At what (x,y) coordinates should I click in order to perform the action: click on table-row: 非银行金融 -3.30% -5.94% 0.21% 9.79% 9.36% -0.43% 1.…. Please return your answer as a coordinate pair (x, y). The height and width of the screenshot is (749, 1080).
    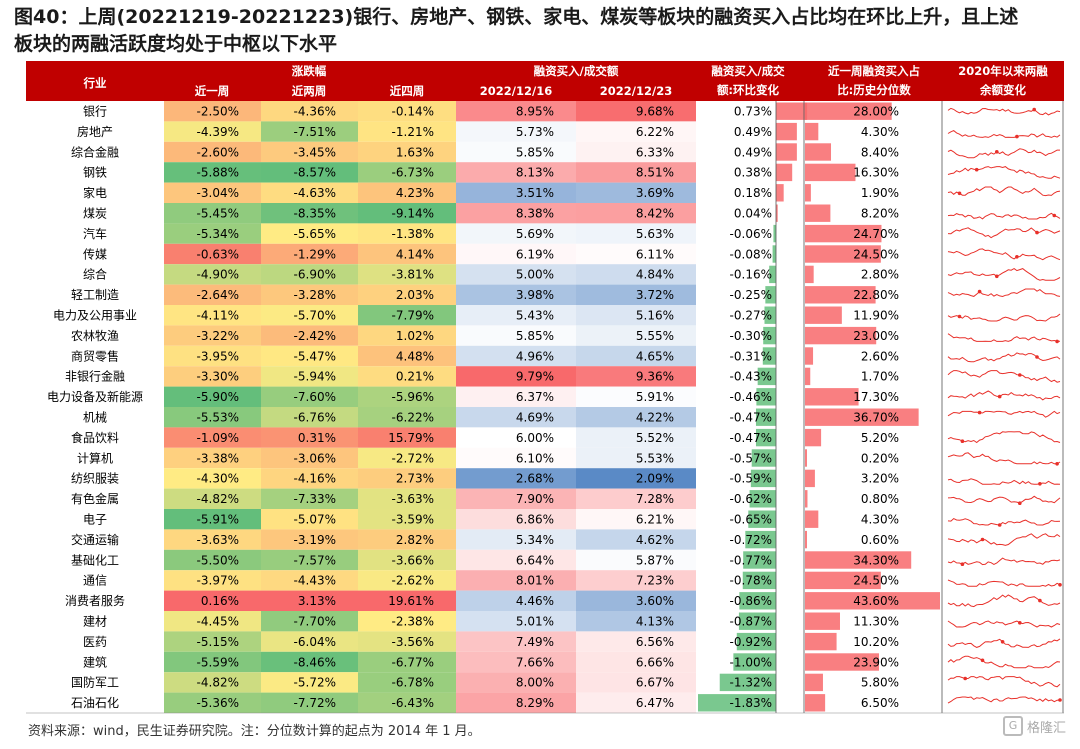
    Looking at the image, I should click on (563, 376).